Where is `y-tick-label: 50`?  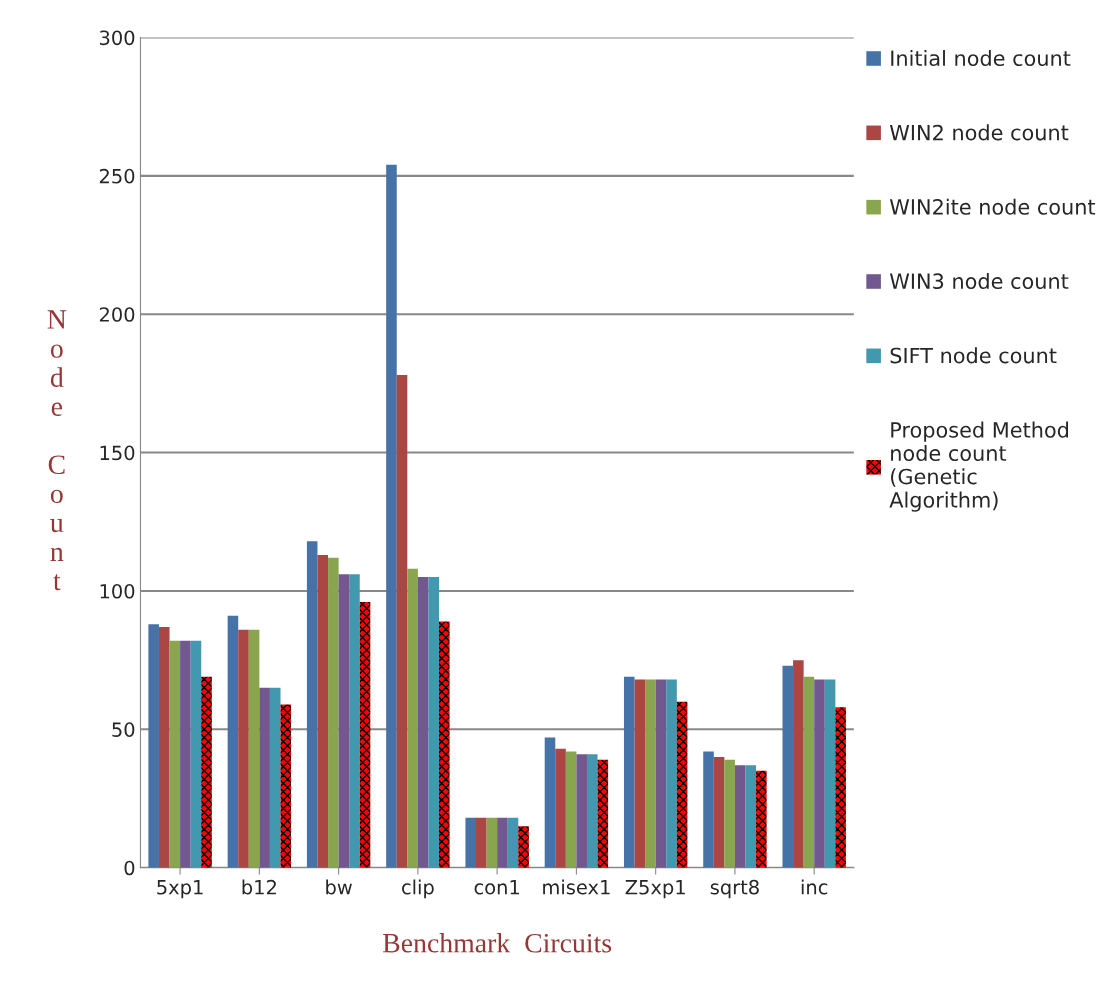
y-tick-label: 50 is located at coordinates (123, 729).